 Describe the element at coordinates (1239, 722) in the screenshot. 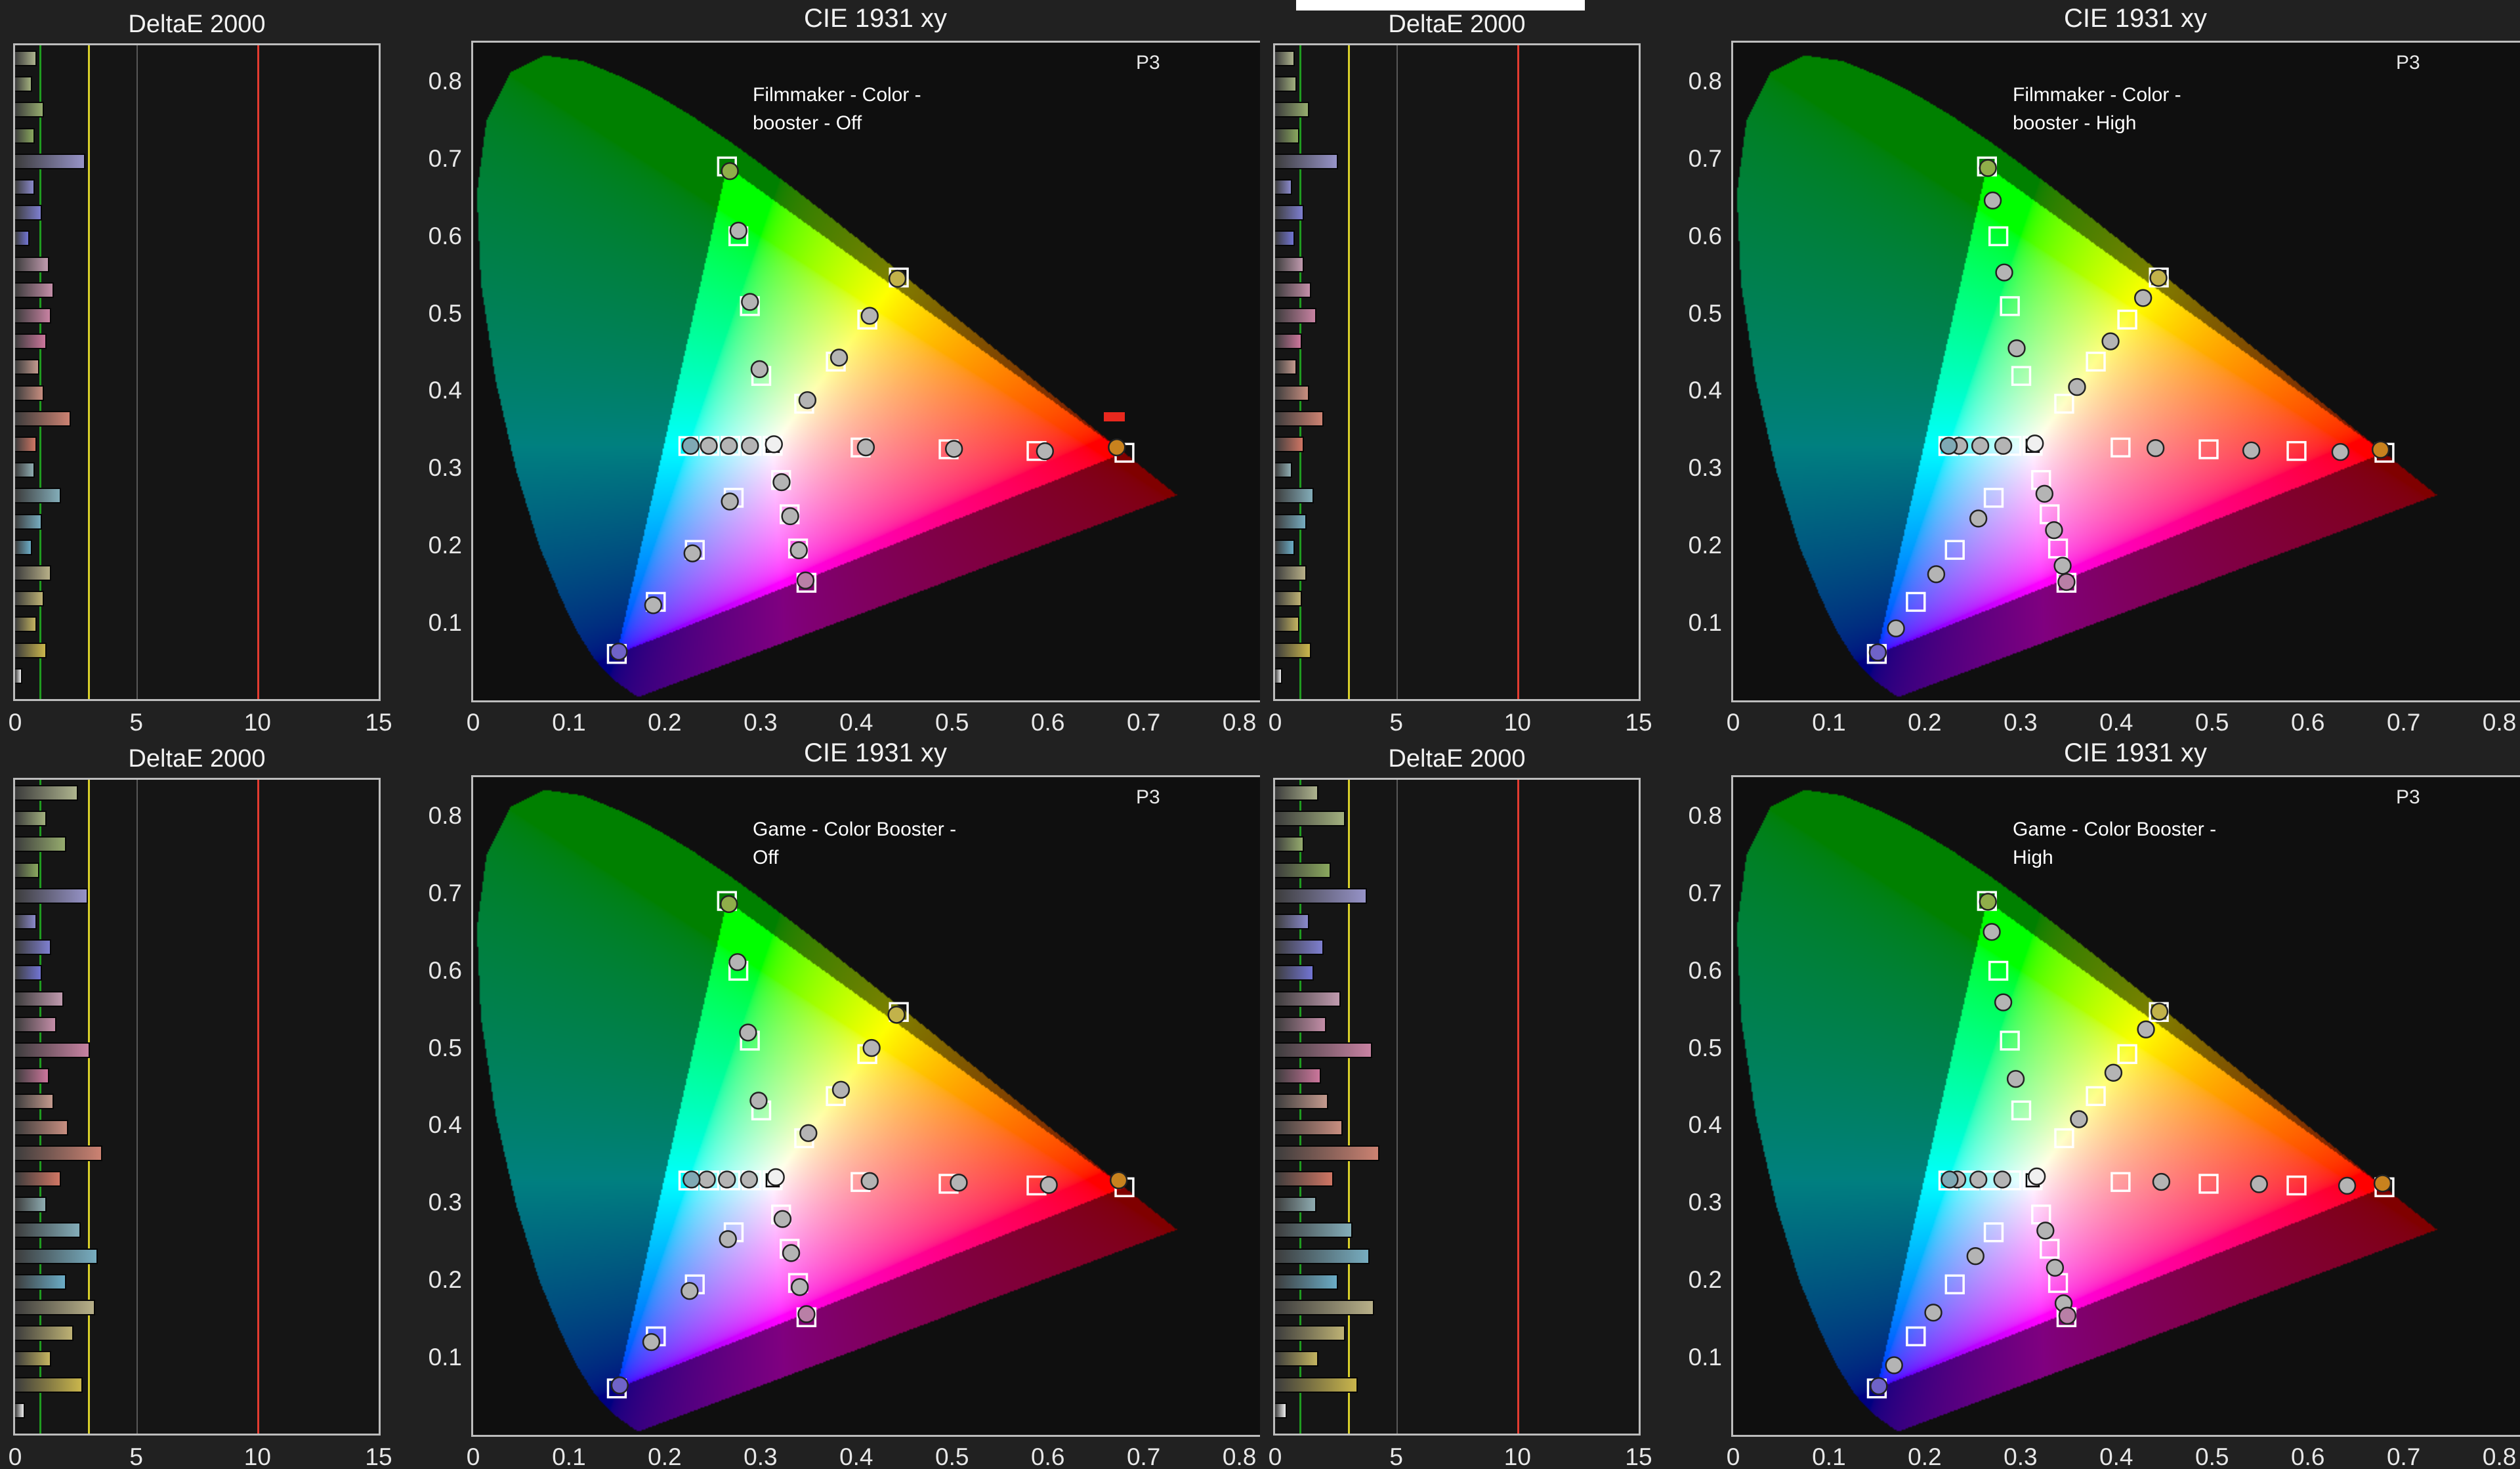

I see `cie-x-tick-label: 0.8` at that location.